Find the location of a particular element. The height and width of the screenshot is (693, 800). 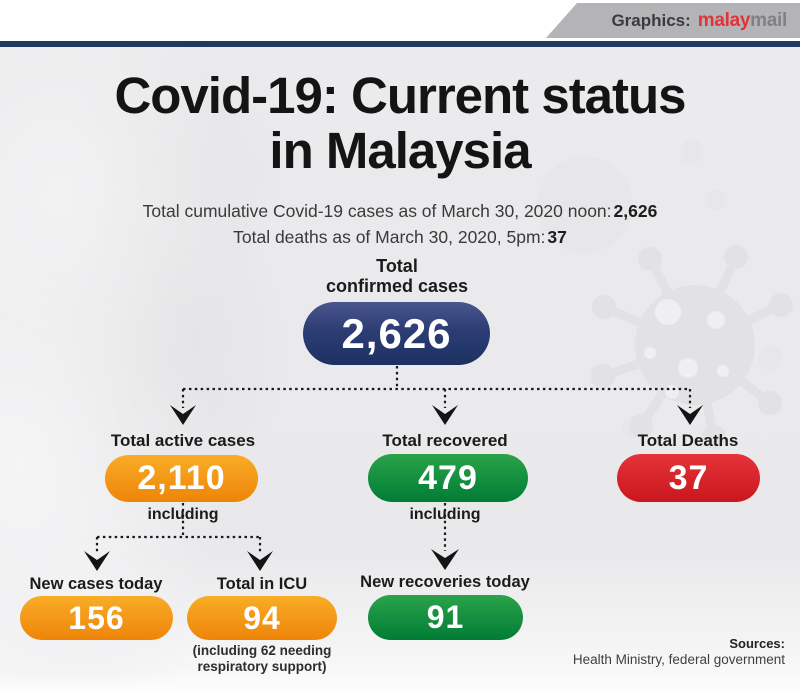

new-cases-label: New cases today is located at coordinates (96, 584).